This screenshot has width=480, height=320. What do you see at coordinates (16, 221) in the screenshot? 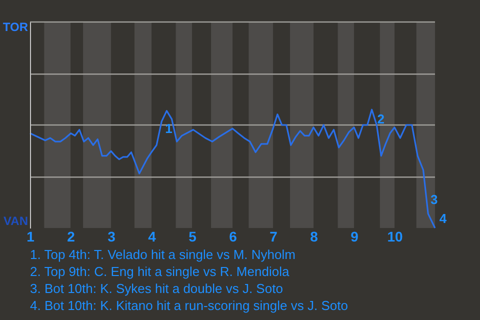
I see `text: VAN` at bounding box center [16, 221].